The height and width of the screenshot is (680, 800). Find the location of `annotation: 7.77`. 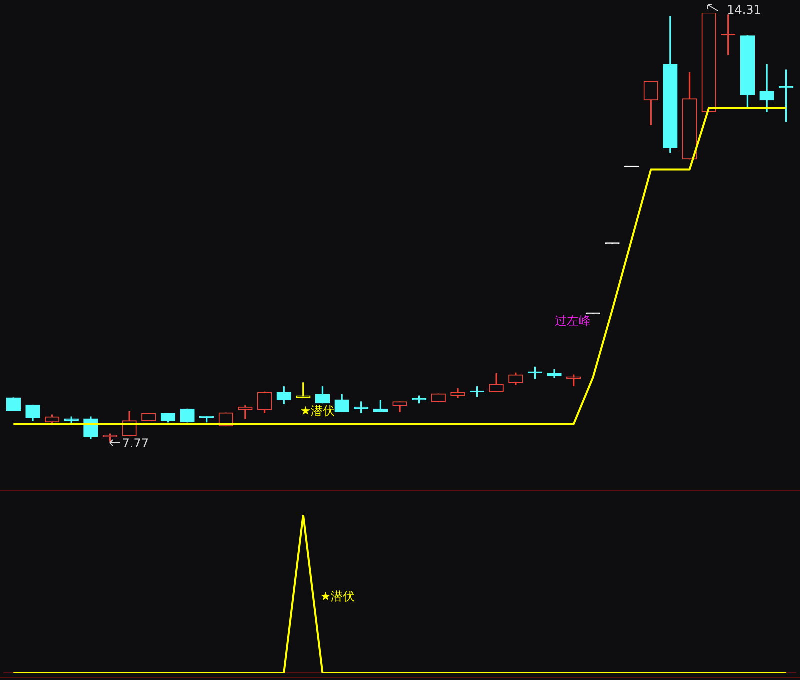

annotation: 7.77 is located at coordinates (135, 443).